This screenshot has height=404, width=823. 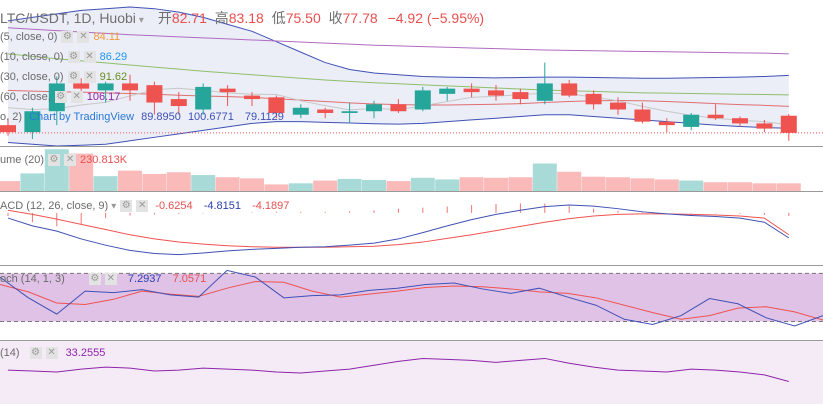 What do you see at coordinates (32, 57) in the screenshot?
I see `ma10-name: (10, close, 0)` at bounding box center [32, 57].